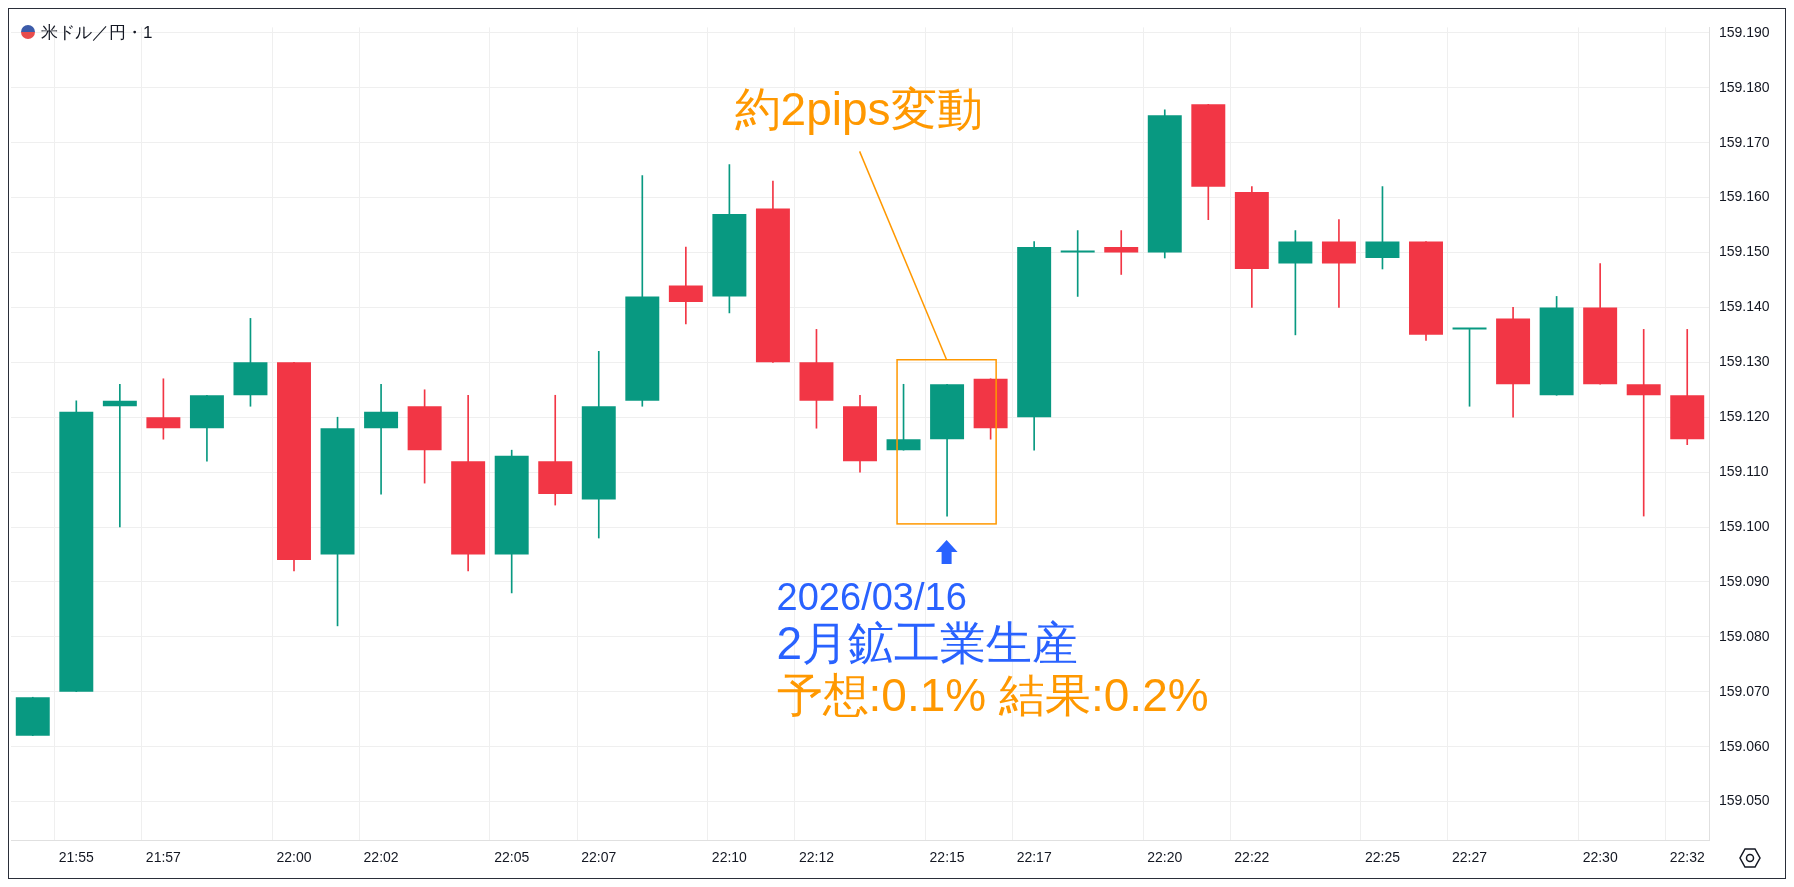  What do you see at coordinates (76, 857) in the screenshot?
I see `x-tick-label: 21:55` at bounding box center [76, 857].